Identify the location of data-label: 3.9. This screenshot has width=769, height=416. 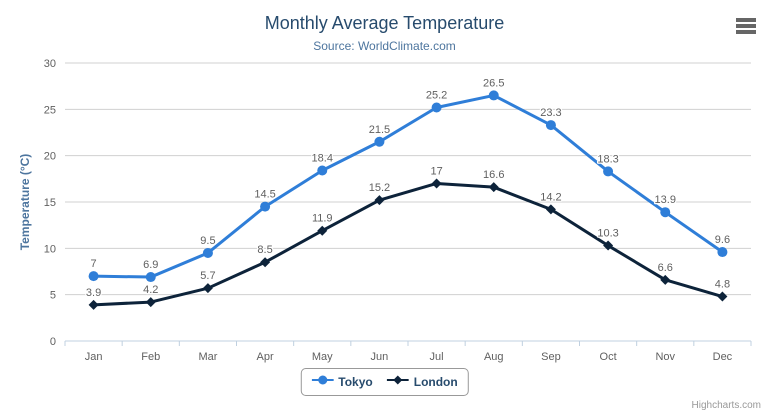
(93, 293).